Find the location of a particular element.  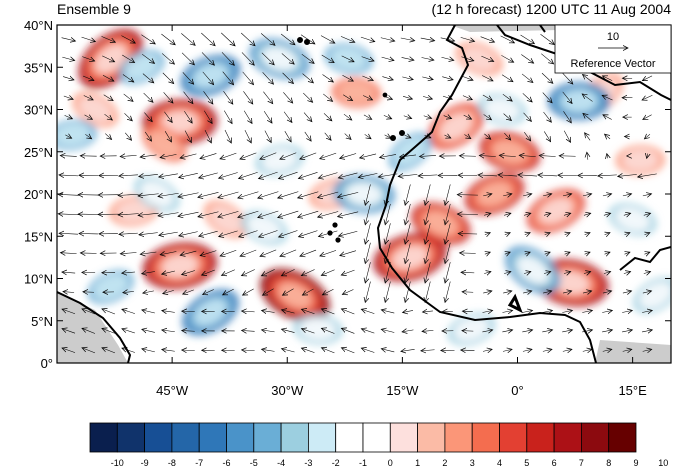

colorbar-label: -3 is located at coordinates (308, 463).